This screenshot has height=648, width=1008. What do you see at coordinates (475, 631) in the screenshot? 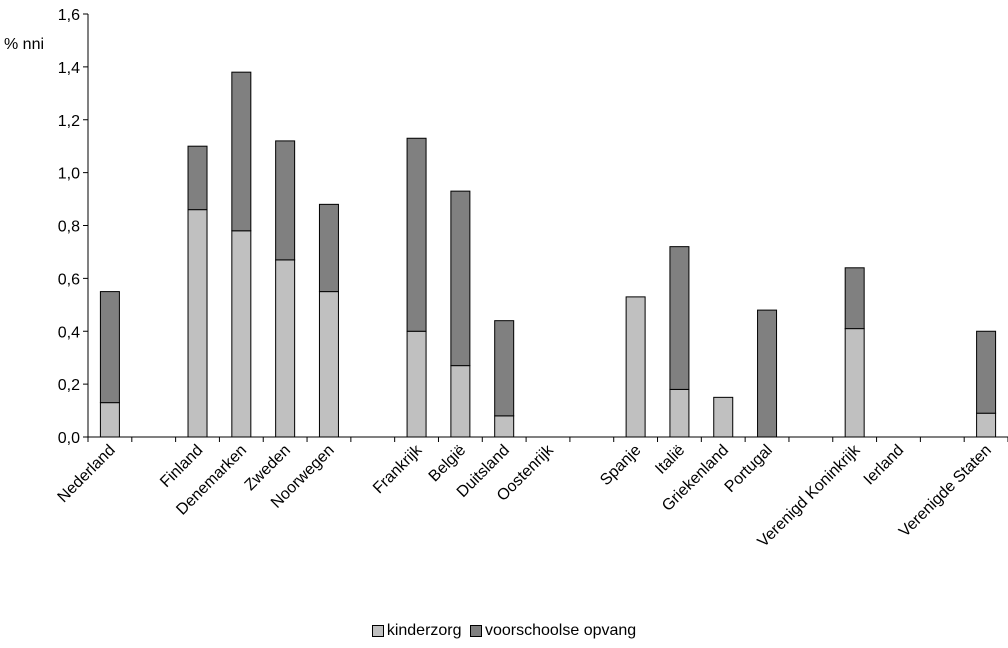
I see `legend-swatch-voorschoolse-opvang` at bounding box center [475, 631].